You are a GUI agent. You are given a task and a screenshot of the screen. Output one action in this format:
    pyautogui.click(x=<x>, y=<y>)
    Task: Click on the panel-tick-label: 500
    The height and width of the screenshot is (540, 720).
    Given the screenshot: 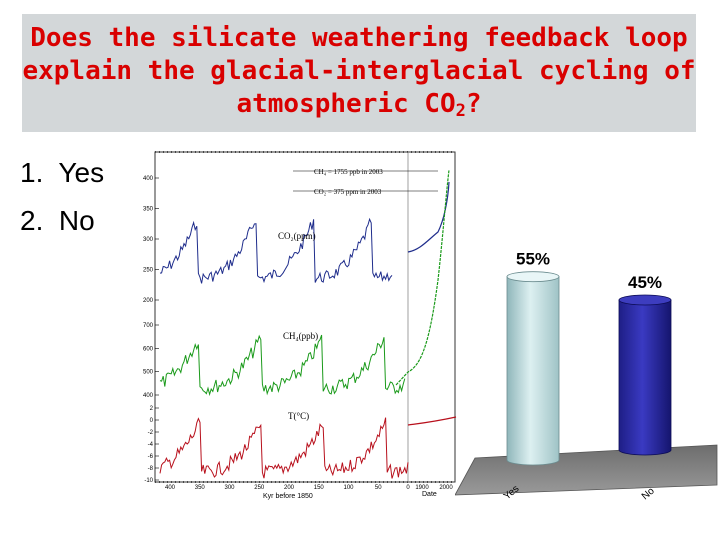 What is the action you would take?
    pyautogui.click(x=148, y=373)
    